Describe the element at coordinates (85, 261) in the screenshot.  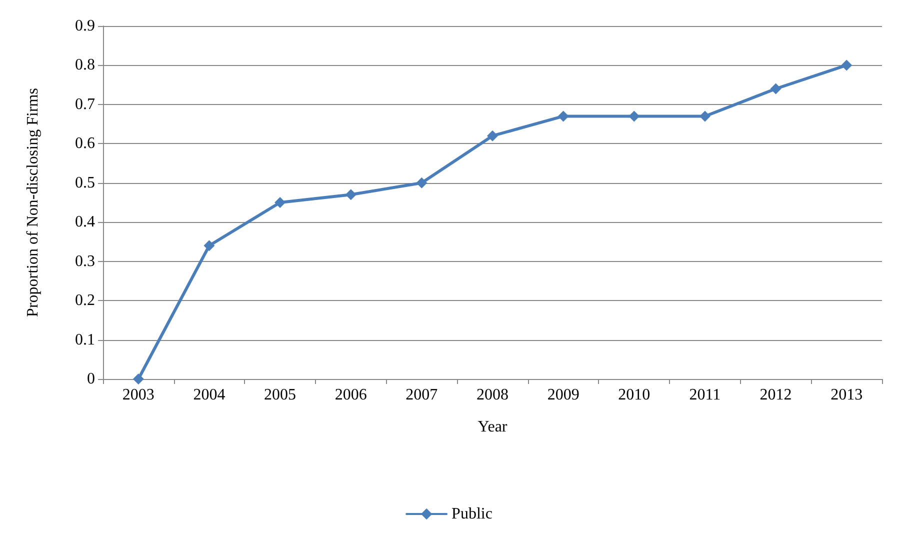
I see `y-tick-label: 0.3` at that location.